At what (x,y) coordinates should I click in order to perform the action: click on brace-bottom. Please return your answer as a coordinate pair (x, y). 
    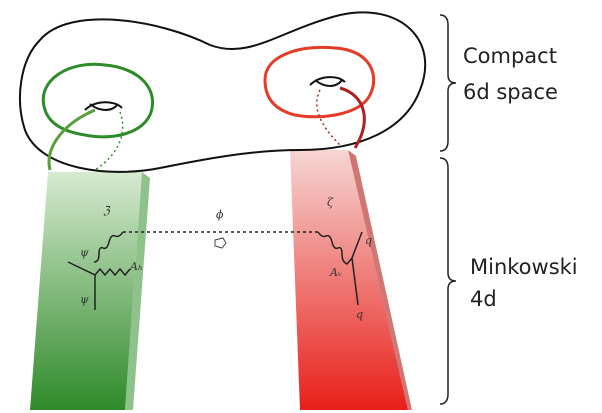
    Looking at the image, I should click on (448, 281).